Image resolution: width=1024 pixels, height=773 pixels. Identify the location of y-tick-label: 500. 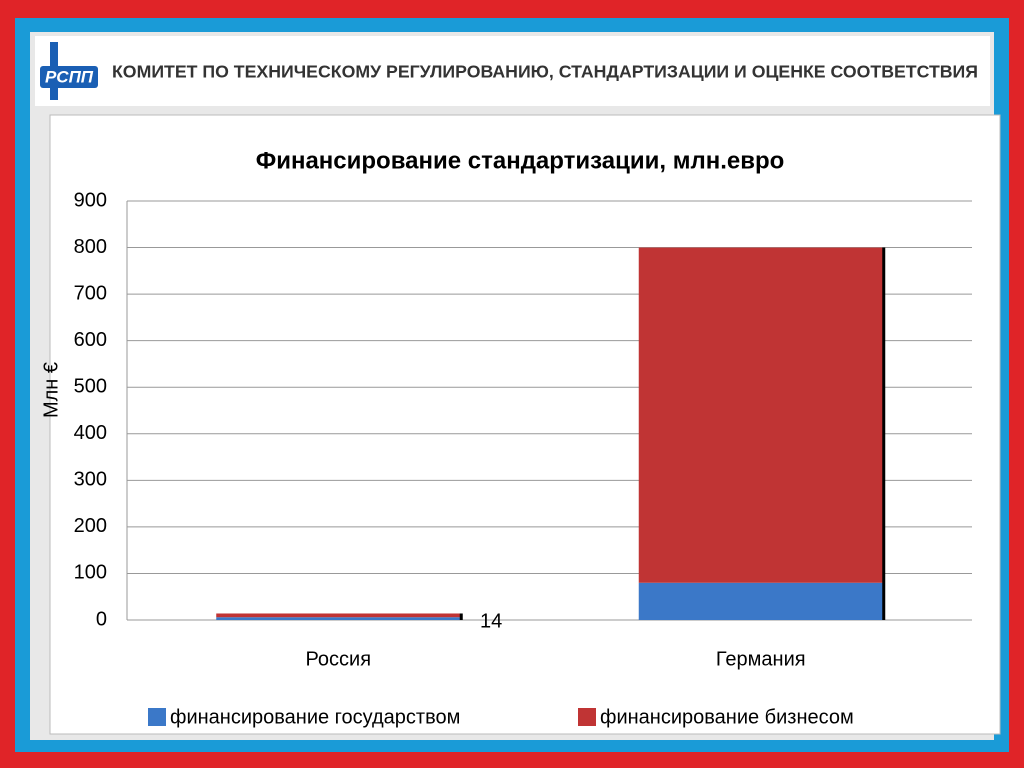
(90, 387).